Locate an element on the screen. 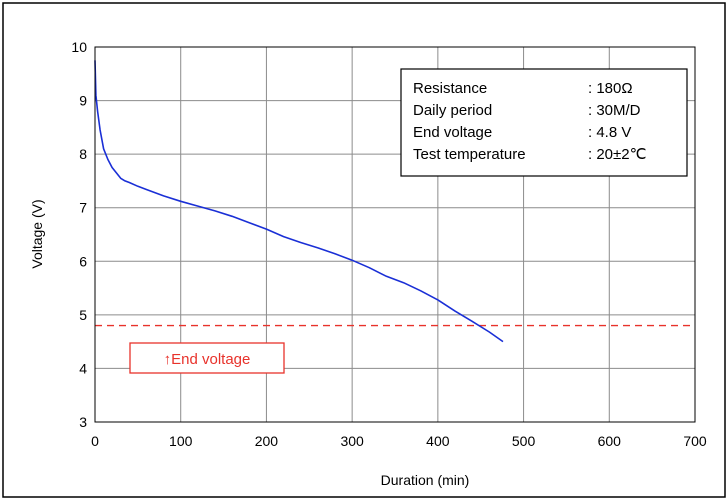 The width and height of the screenshot is (728, 500). x-tick-label: 600 is located at coordinates (610, 441).